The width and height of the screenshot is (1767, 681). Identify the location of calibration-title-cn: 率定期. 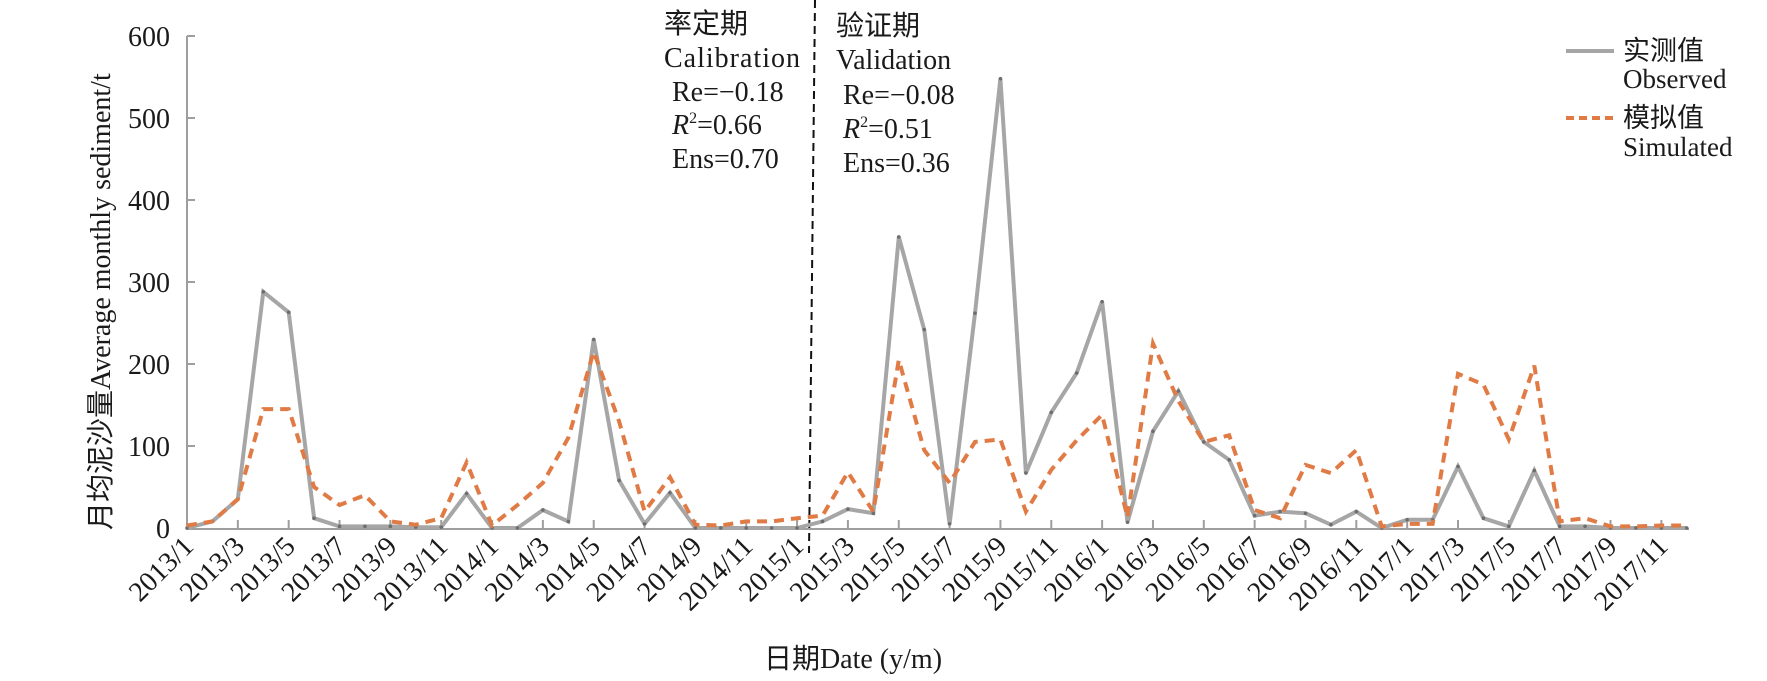
(706, 24).